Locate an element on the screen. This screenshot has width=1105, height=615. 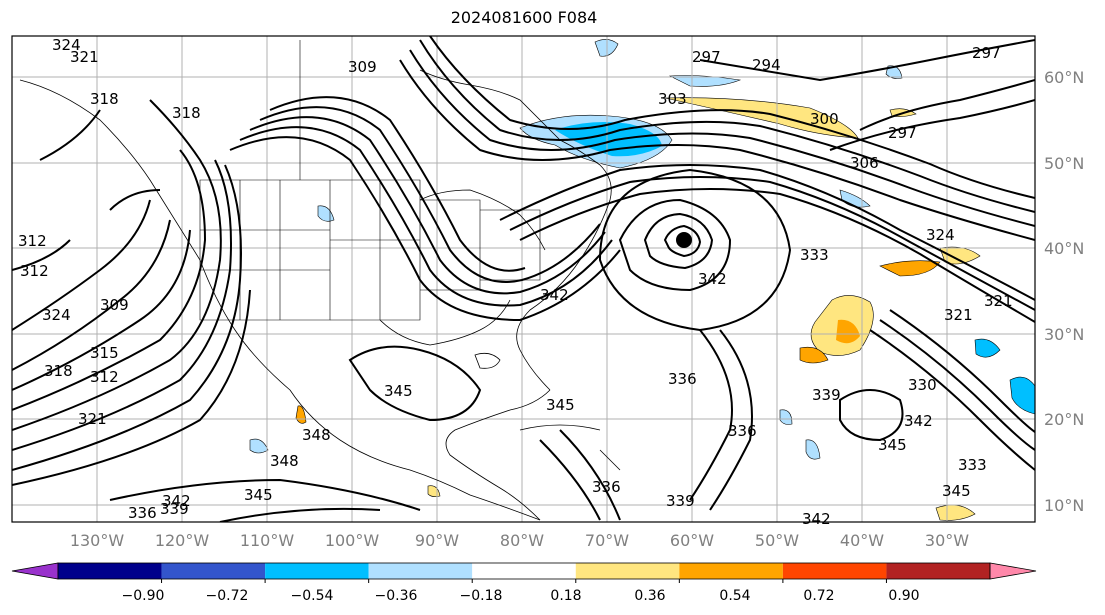
lat-label: 30°N is located at coordinates (1064, 334).